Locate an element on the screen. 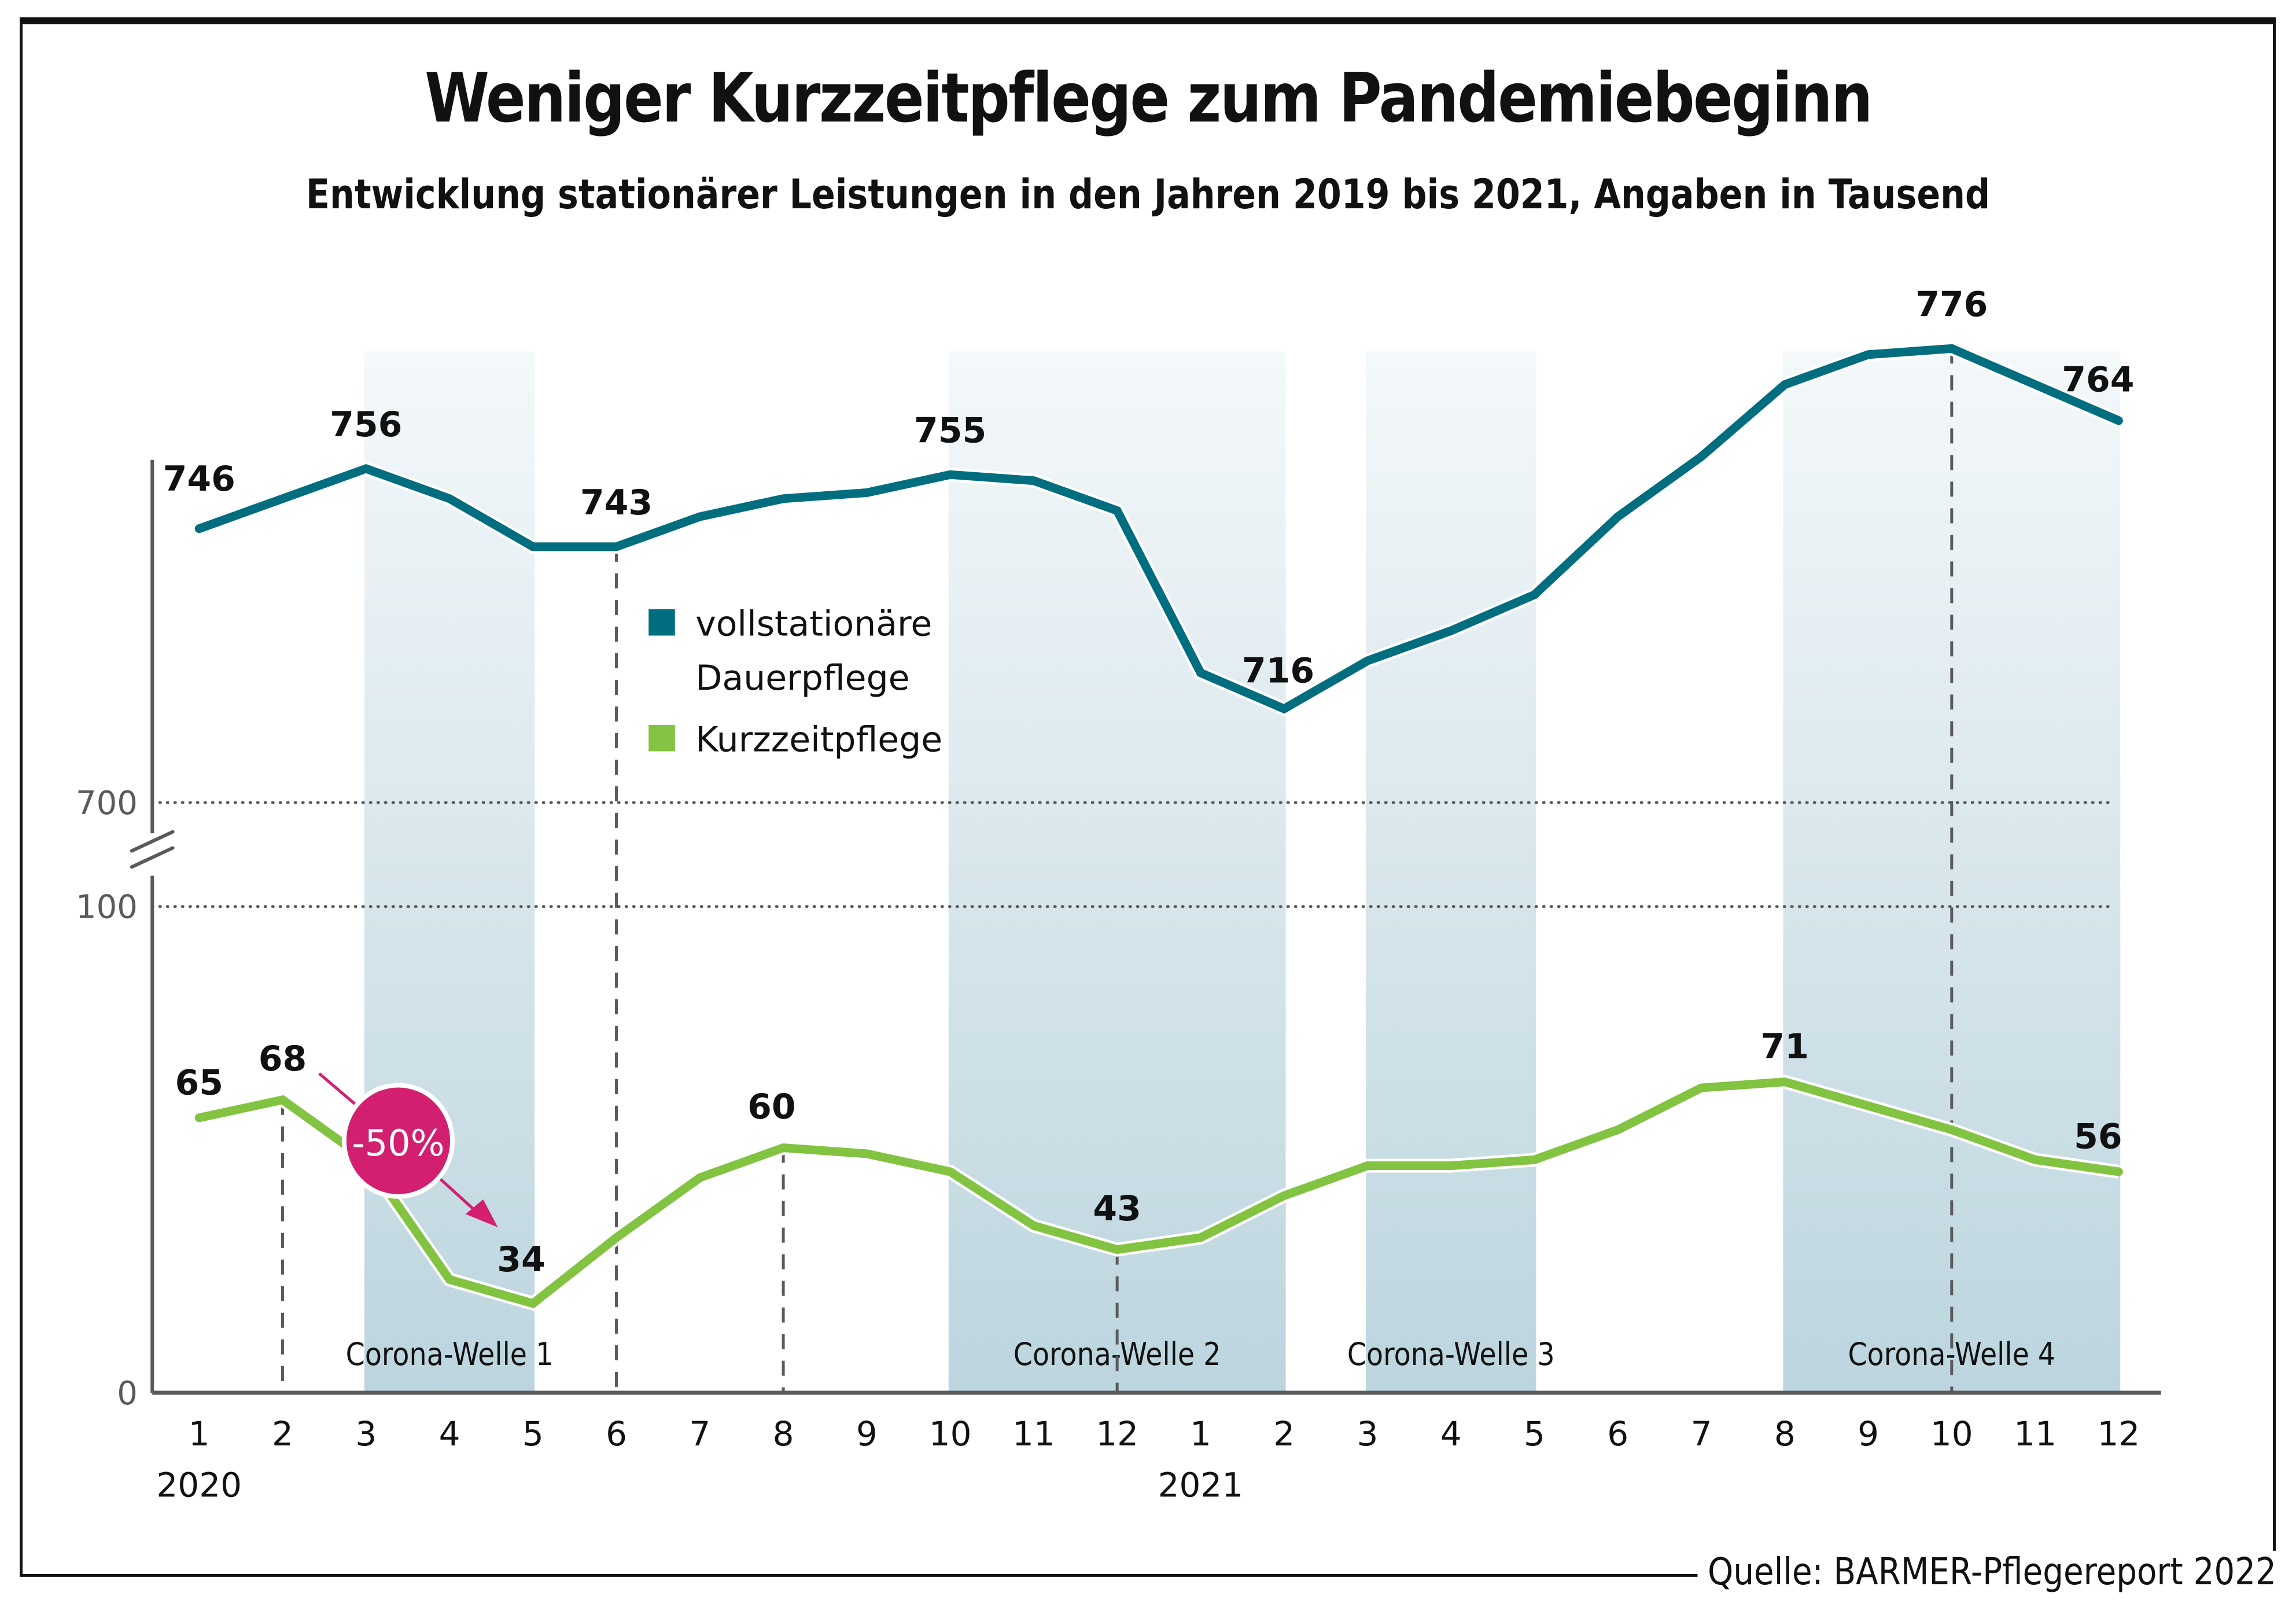  data-label: 716 is located at coordinates (1278, 670).